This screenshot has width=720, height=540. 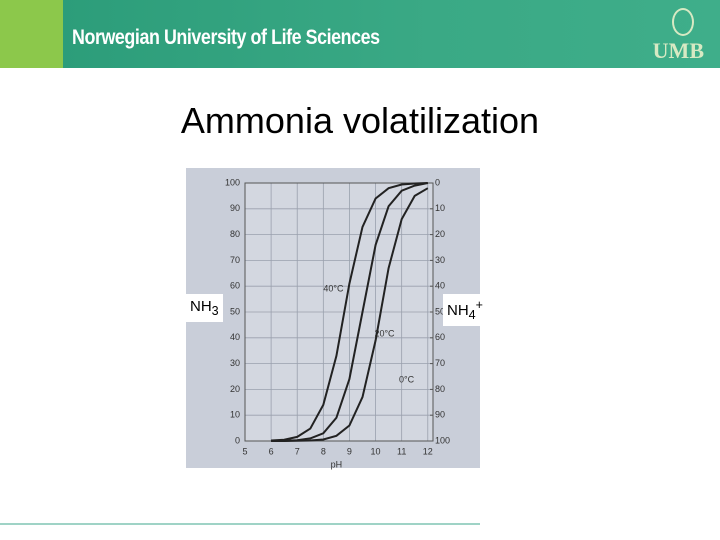 What do you see at coordinates (440, 260) in the screenshot?
I see `y2-tick-label: 30` at bounding box center [440, 260].